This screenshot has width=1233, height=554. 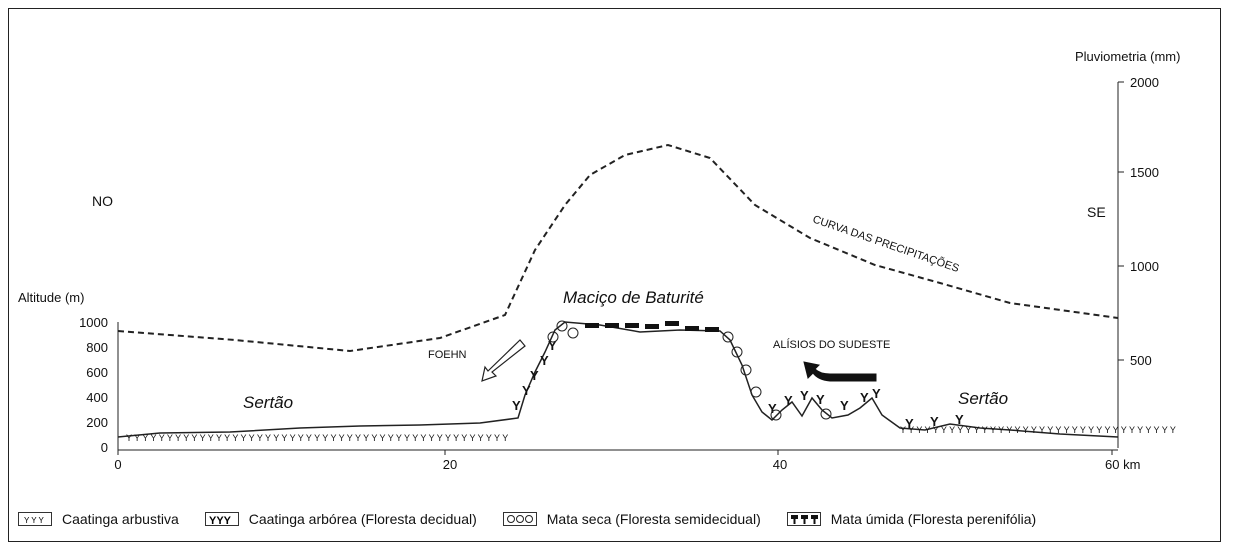 What do you see at coordinates (97, 347) in the screenshot?
I see `altitude-tick-800: 800` at bounding box center [97, 347].